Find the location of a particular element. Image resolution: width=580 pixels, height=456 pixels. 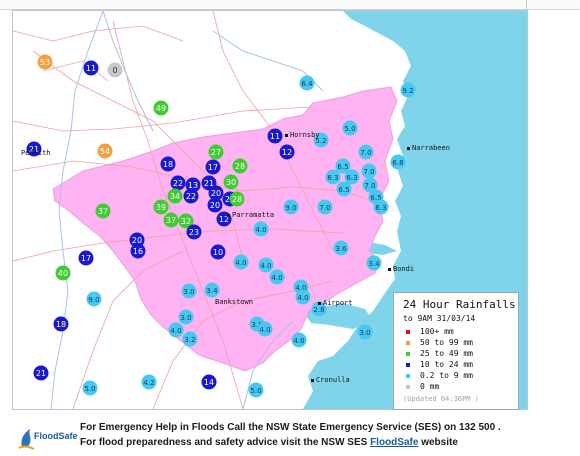

rainfall-station: 9.2 is located at coordinates (408, 90).